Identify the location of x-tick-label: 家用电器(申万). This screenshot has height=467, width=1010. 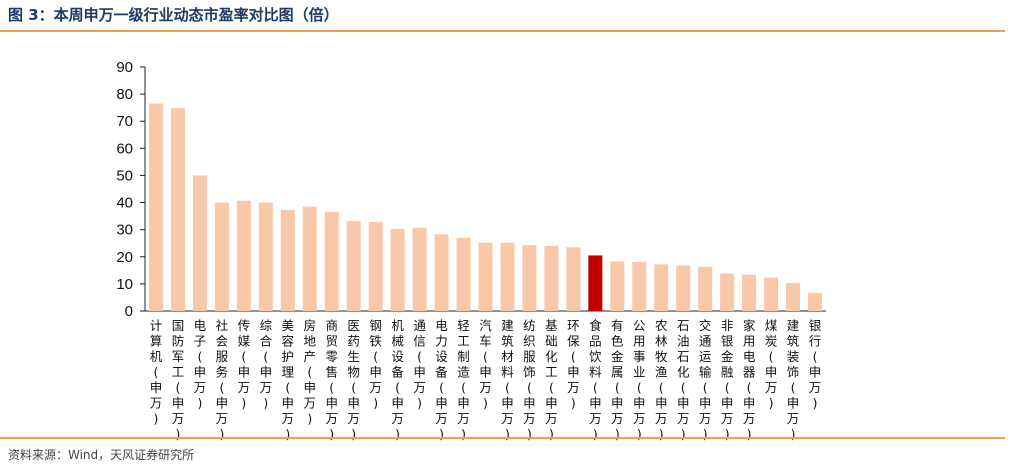
(749, 380).